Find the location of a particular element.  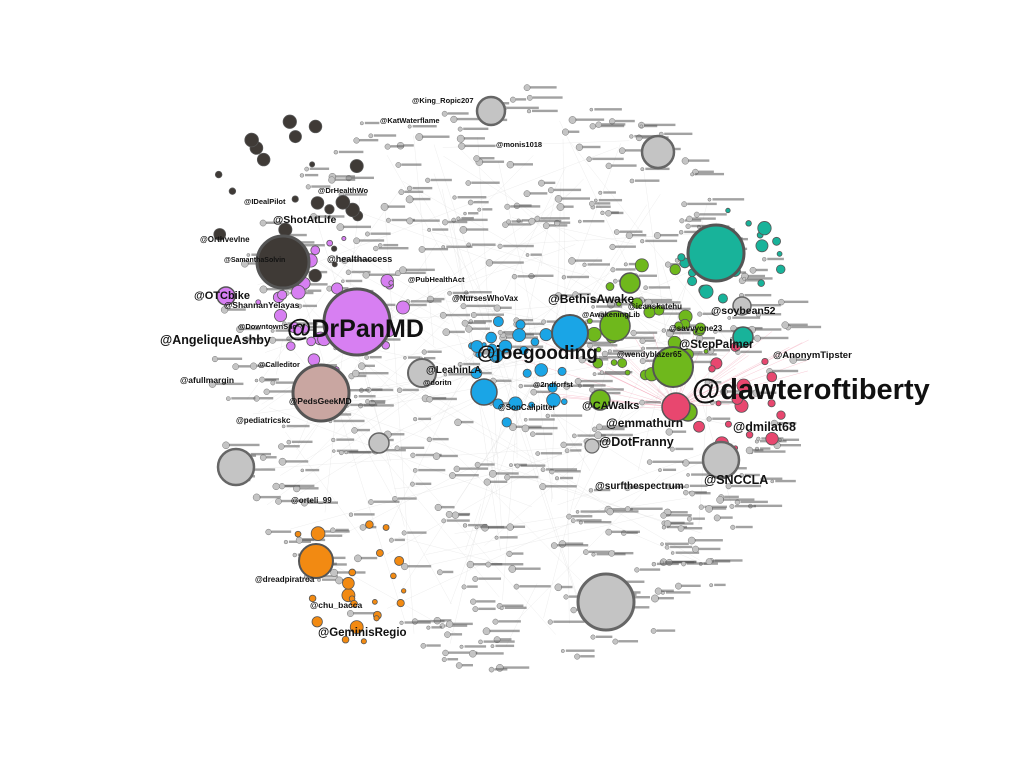

label-king_ropic207: @King_Ropic207 is located at coordinates (443, 100).